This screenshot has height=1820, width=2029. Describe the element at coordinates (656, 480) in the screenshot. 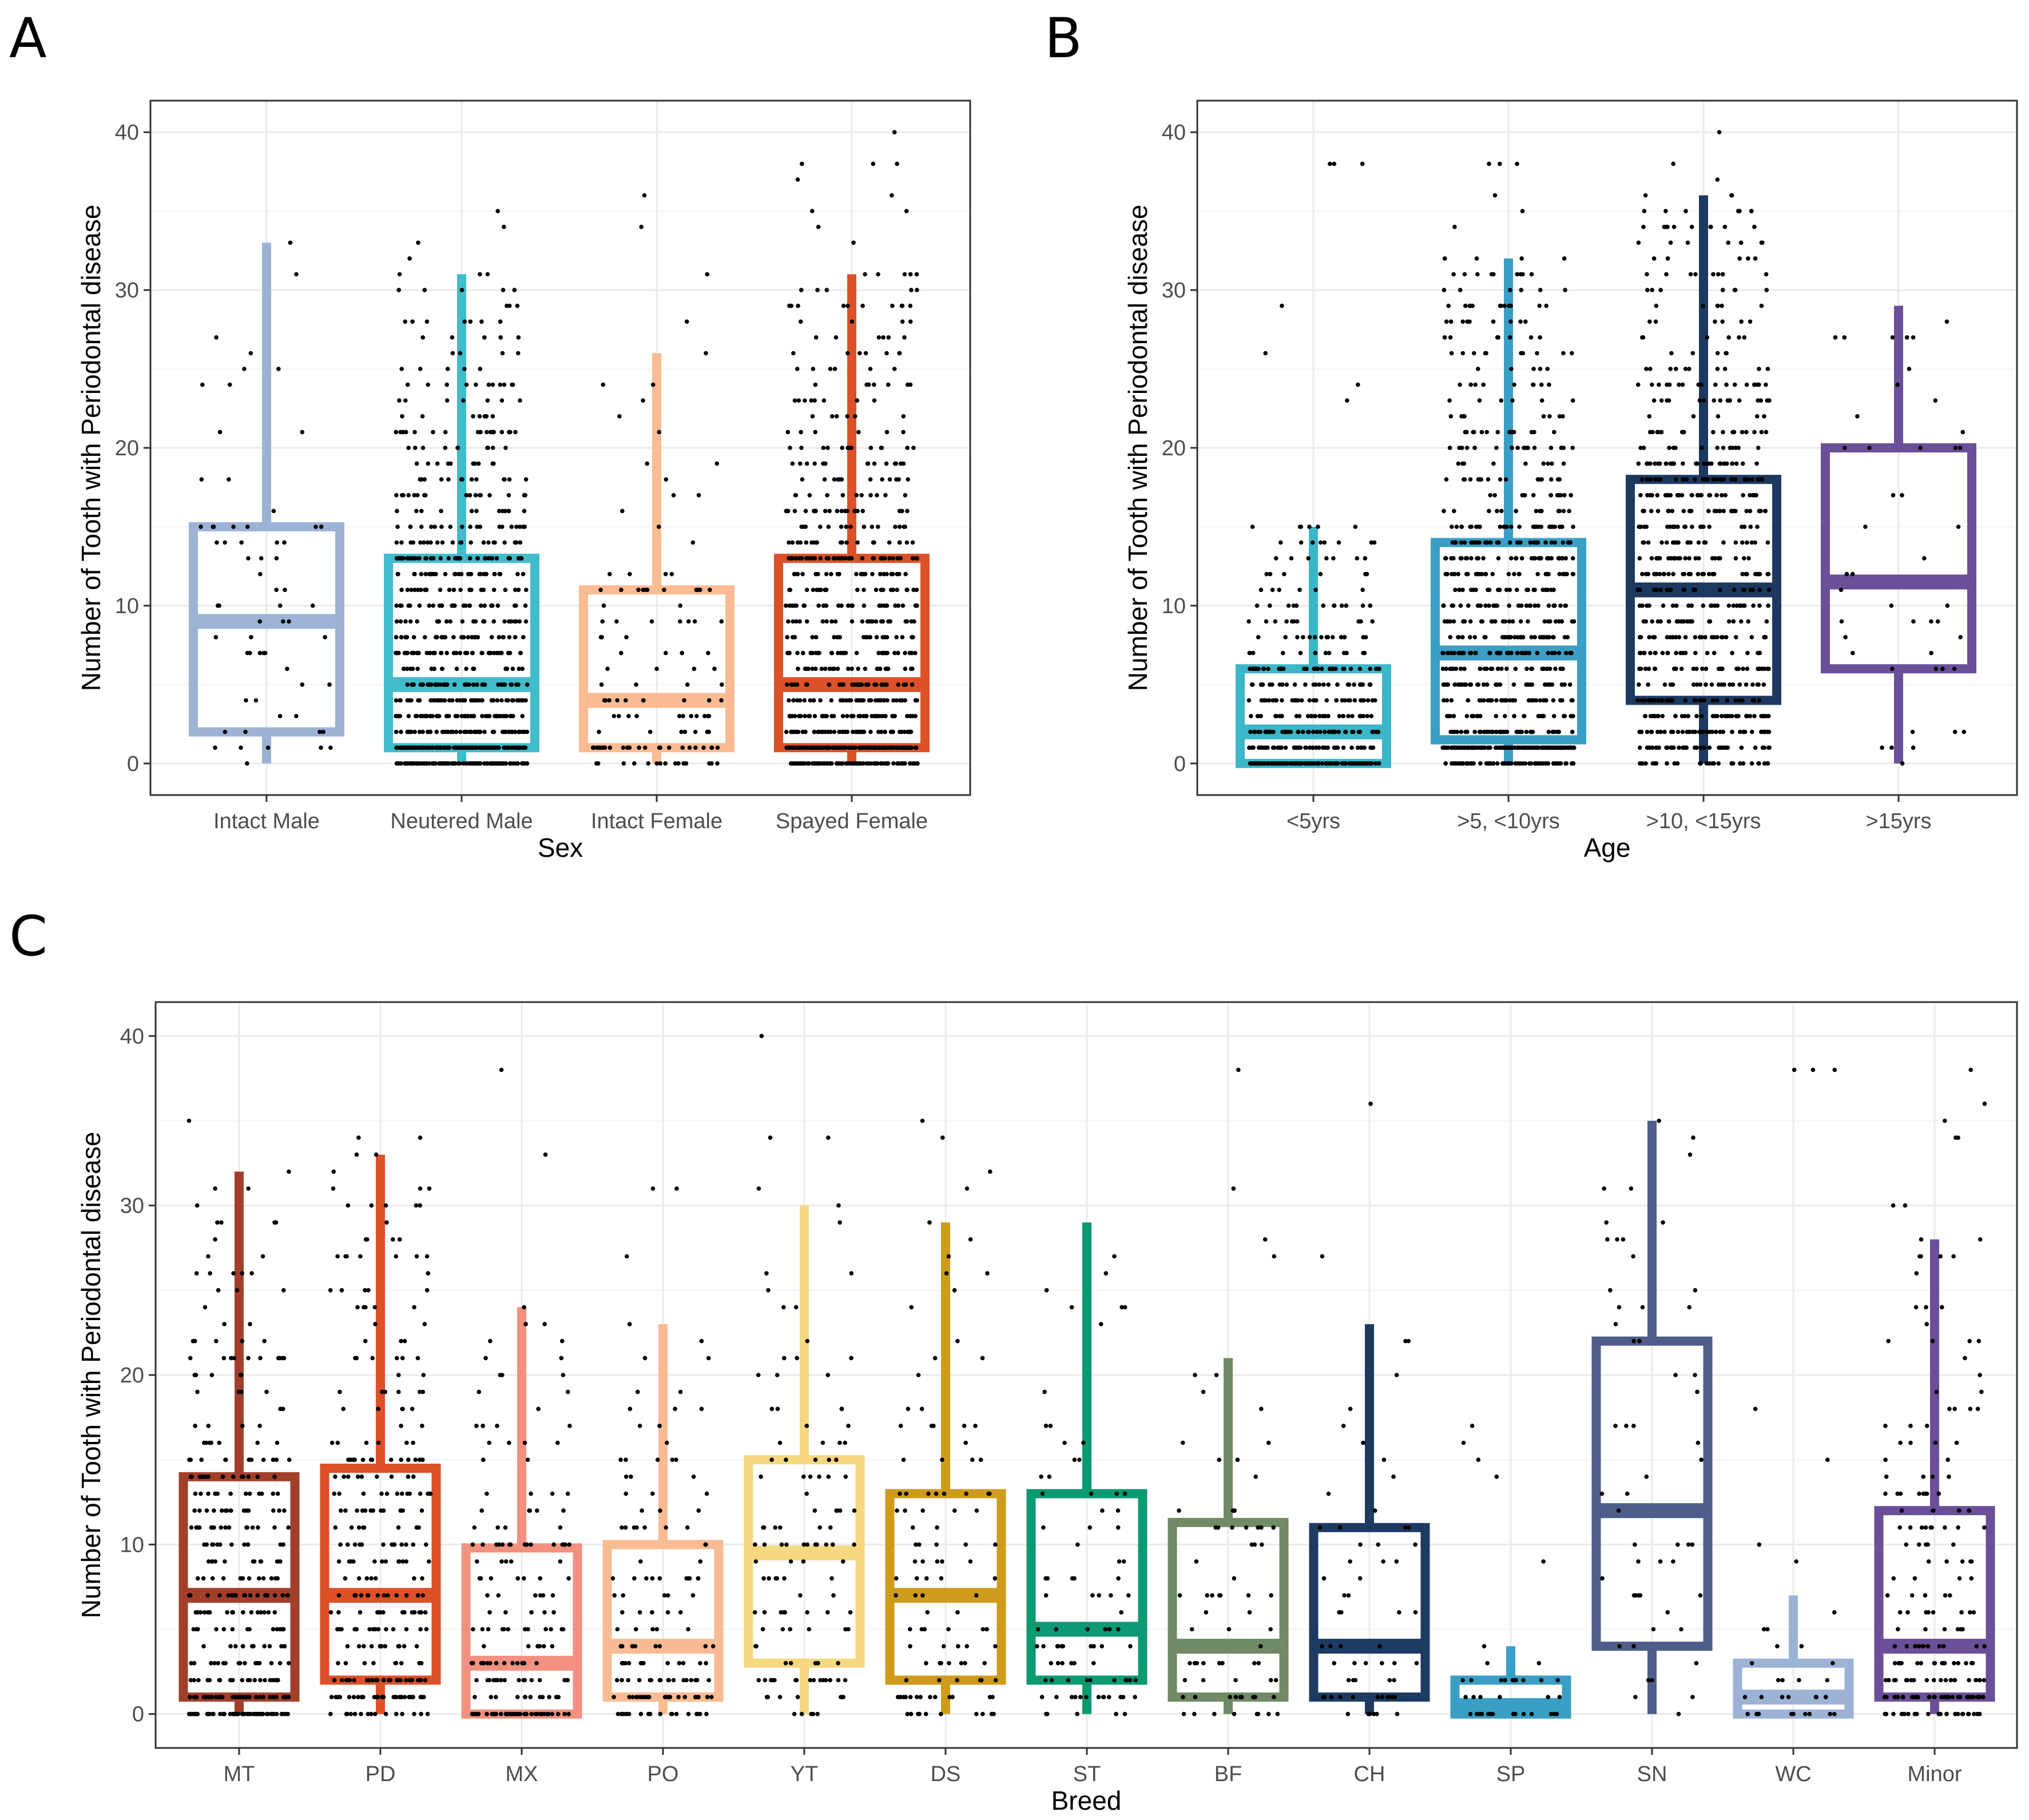

I see `box-group-intact-female` at that location.